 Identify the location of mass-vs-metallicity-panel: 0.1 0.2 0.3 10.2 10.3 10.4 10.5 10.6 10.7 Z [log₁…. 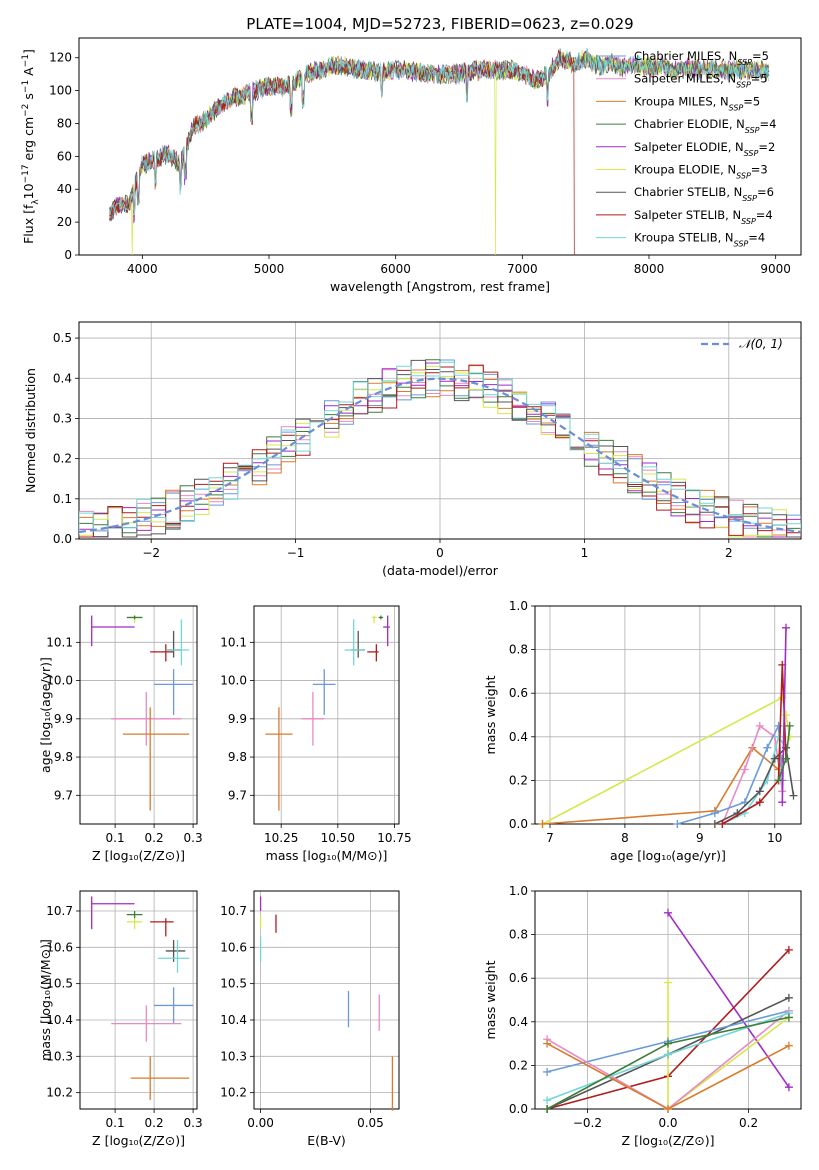
(120, 1019).